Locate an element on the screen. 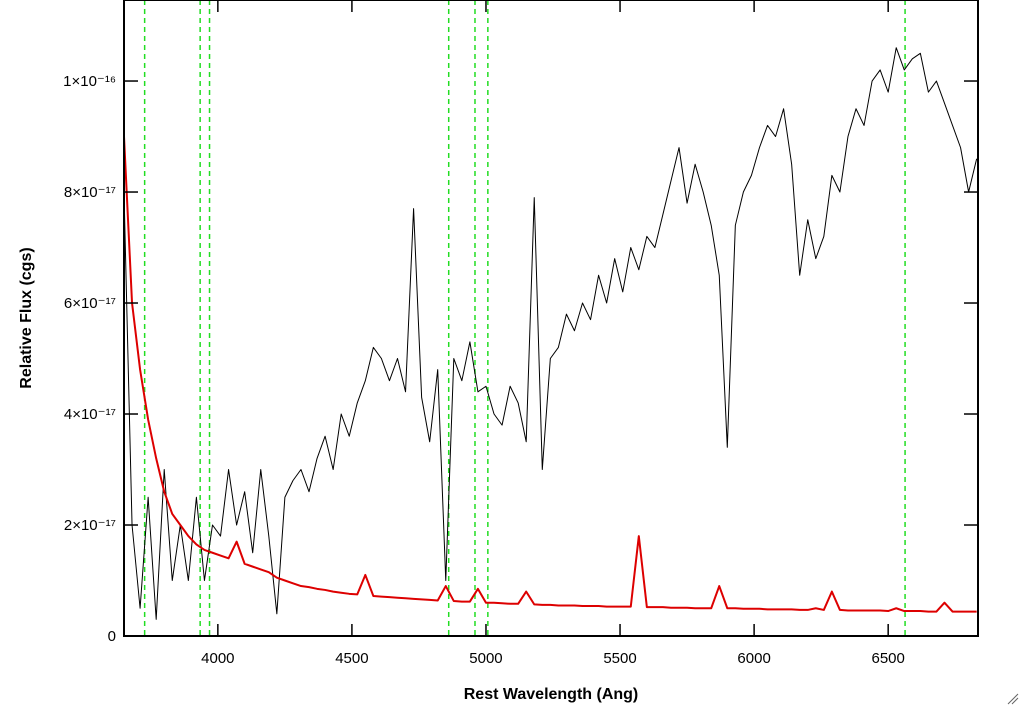 Image resolution: width=1020 pixels, height=706 pixels. resize-grip is located at coordinates (1013, 699).